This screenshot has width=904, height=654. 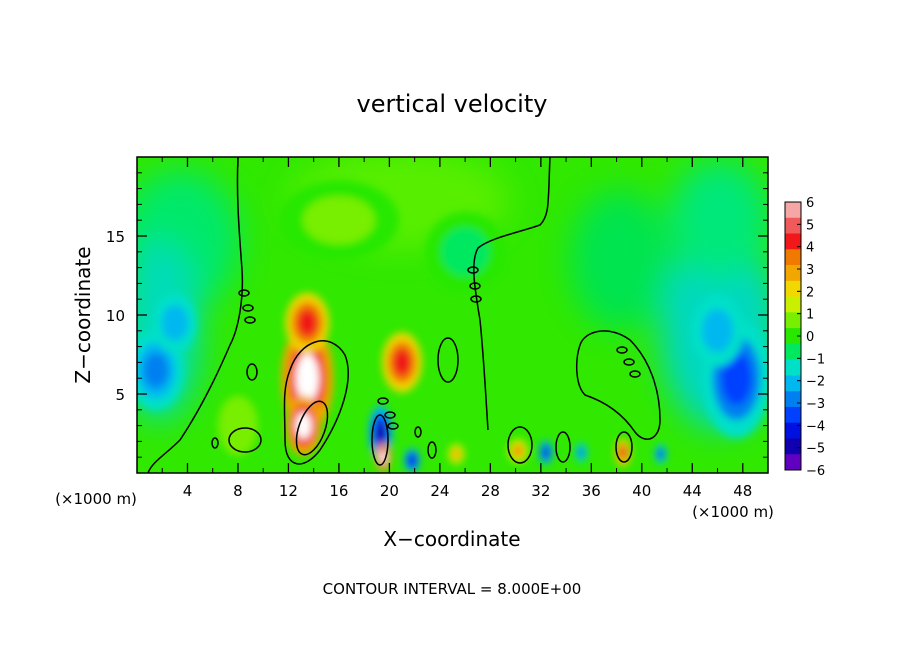 I want to click on contour-loop-a, so click(x=252, y=372).